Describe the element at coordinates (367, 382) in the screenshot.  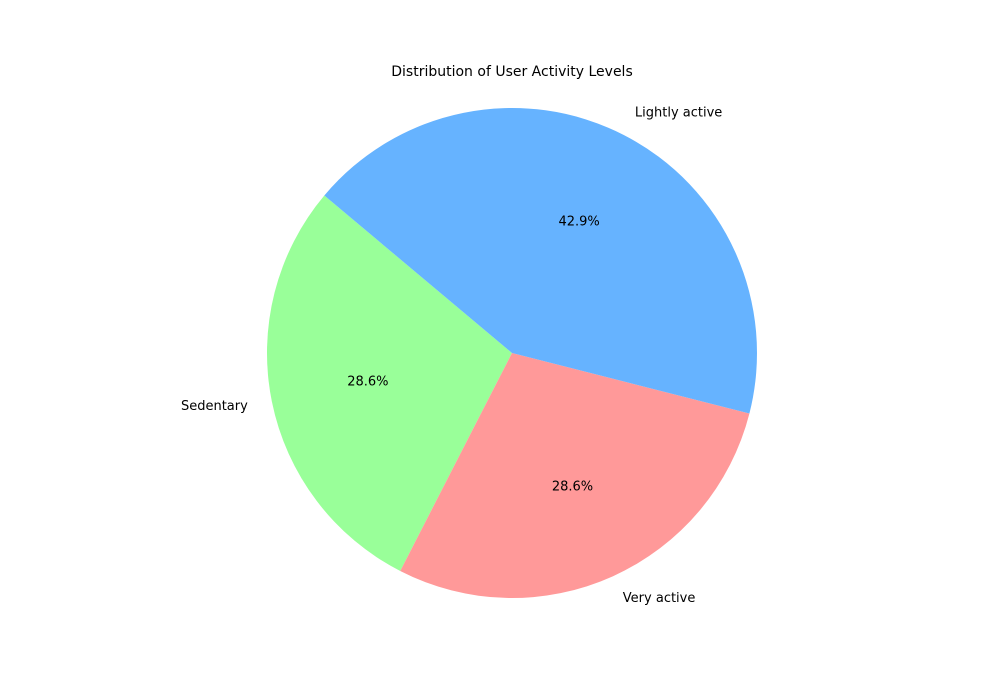
I see `pct-label-sedentary: 28.6%` at that location.